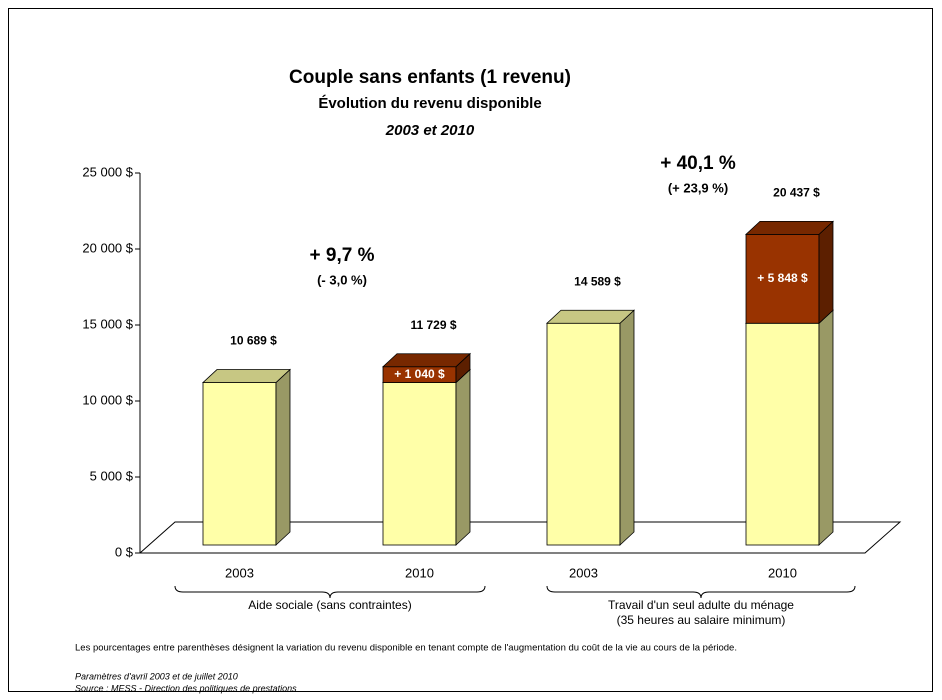  Describe the element at coordinates (433, 325) in the screenshot. I see `total-label: 11 729 $` at that location.